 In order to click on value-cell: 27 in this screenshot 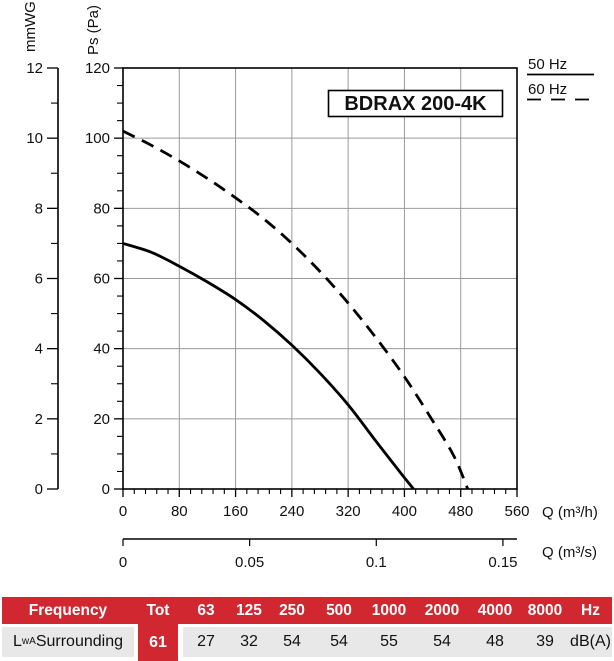, I will do `click(206, 642)`.